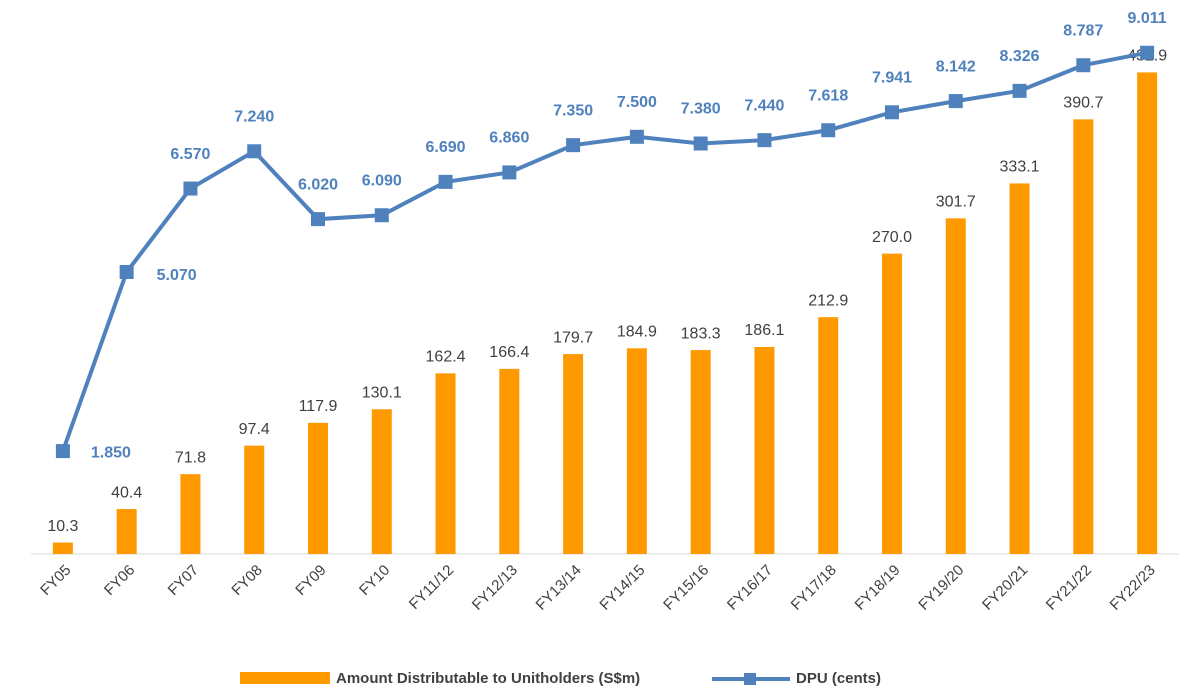 Image resolution: width=1193 pixels, height=691 pixels. What do you see at coordinates (1020, 167) in the screenshot?
I see `data-label: 333.1` at bounding box center [1020, 167].